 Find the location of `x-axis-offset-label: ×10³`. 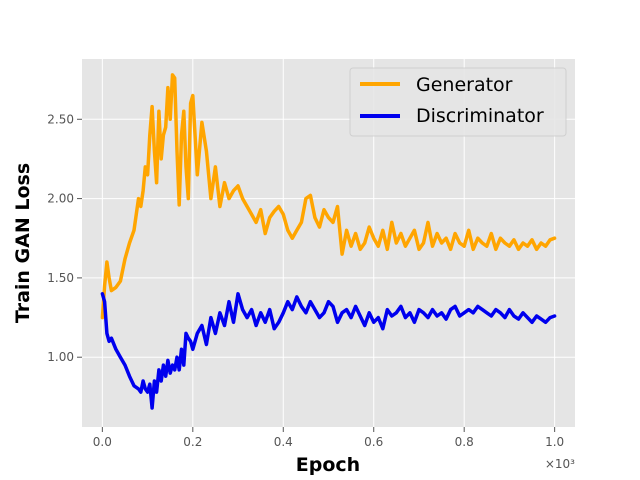

x-axis-offset-label: ×10³ is located at coordinates (560, 464).